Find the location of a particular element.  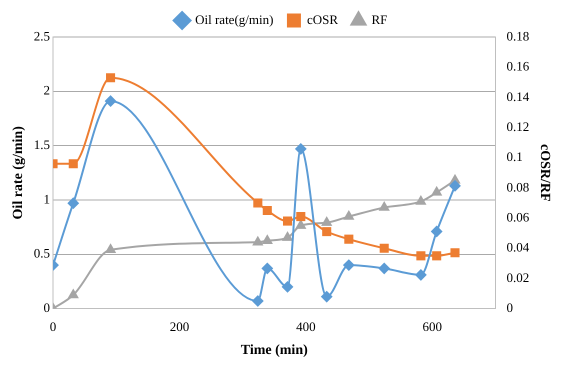

x-tick-label: 600 is located at coordinates (432, 326).